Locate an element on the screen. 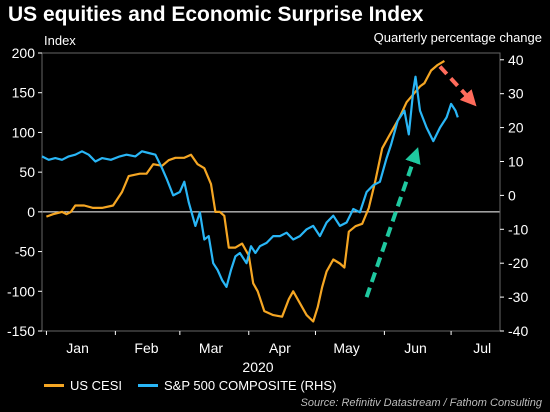  x-tick-label: Jan is located at coordinates (77, 348).